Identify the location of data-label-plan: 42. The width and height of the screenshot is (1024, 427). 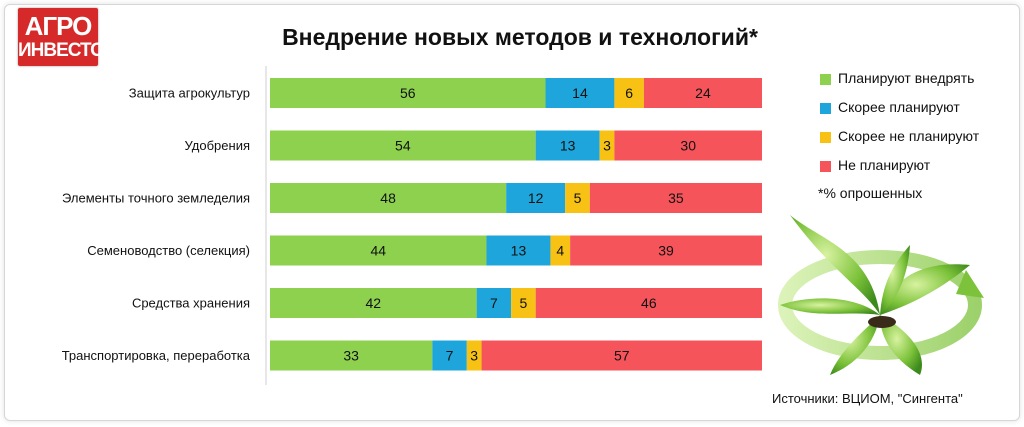
(374, 303).